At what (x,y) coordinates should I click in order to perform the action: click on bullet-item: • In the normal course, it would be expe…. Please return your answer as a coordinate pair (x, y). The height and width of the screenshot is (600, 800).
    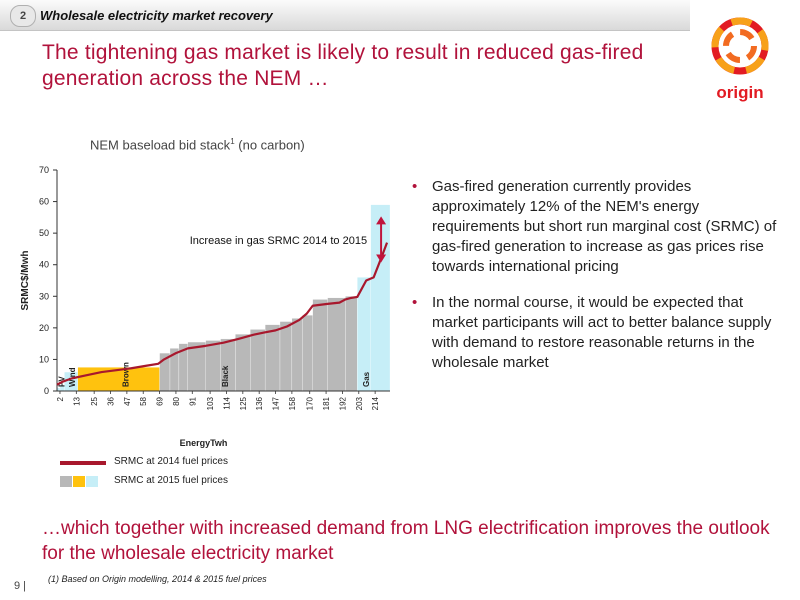
    Looking at the image, I should click on (597, 333).